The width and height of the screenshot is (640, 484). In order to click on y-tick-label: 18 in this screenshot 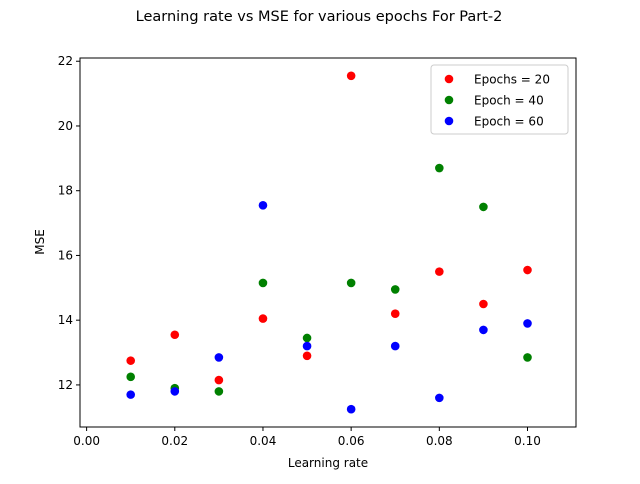, I will do `click(65, 191)`.